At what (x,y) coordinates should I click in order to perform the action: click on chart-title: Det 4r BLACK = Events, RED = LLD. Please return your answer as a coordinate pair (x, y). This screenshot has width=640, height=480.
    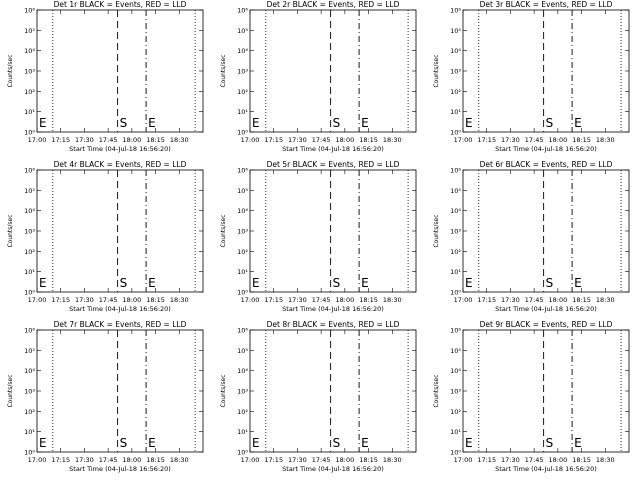
    Looking at the image, I should click on (120, 164).